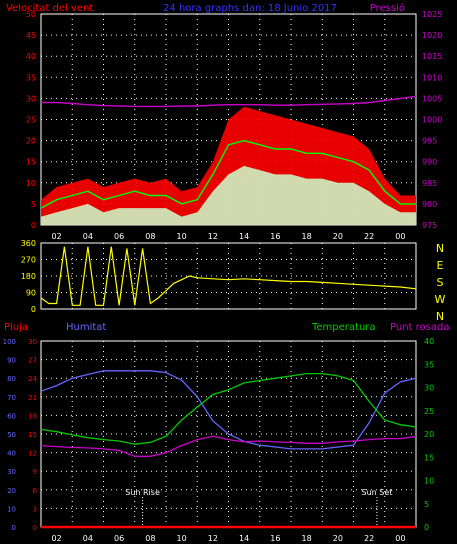 Image resolution: width=457 pixels, height=544 pixels. I want to click on direction-tick: 90, so click(31, 293).